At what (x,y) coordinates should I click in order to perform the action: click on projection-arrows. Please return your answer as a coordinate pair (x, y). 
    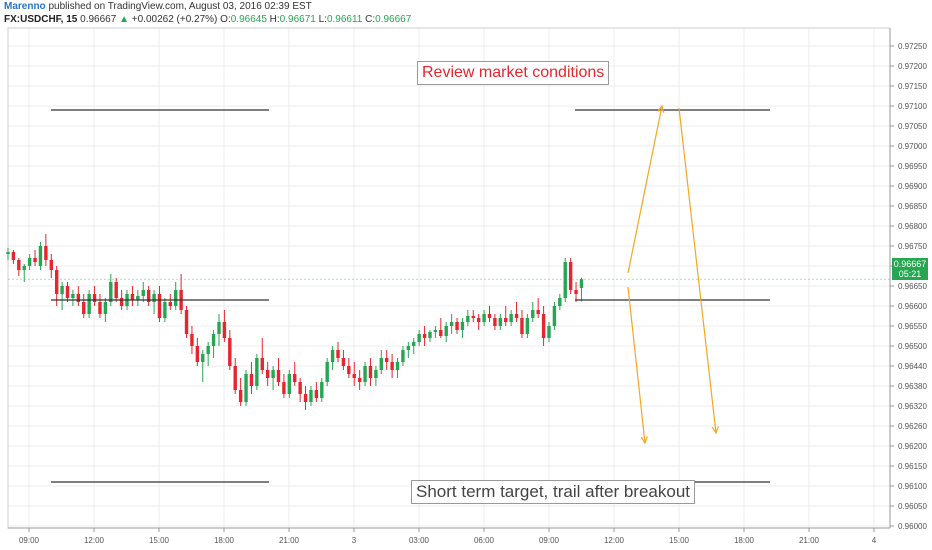
    Looking at the image, I should click on (673, 274).